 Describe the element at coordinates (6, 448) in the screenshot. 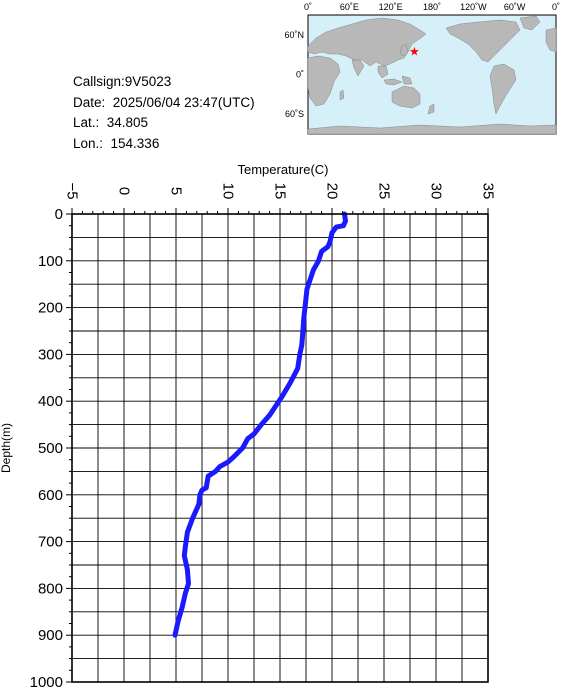

I see `y-axis-label: Depth(m)` at that location.